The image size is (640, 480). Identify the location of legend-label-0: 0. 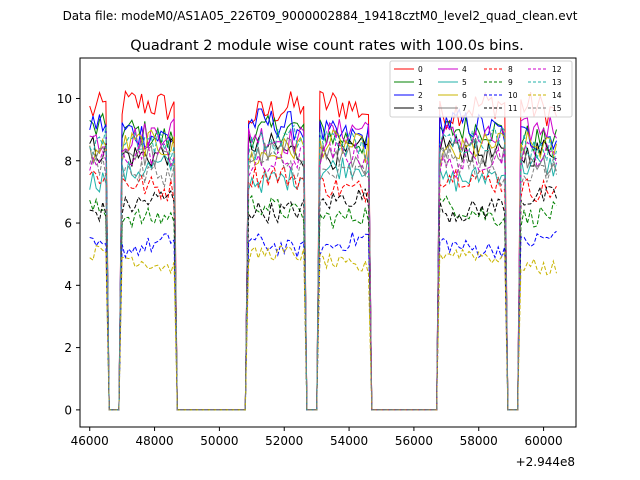
(420, 69).